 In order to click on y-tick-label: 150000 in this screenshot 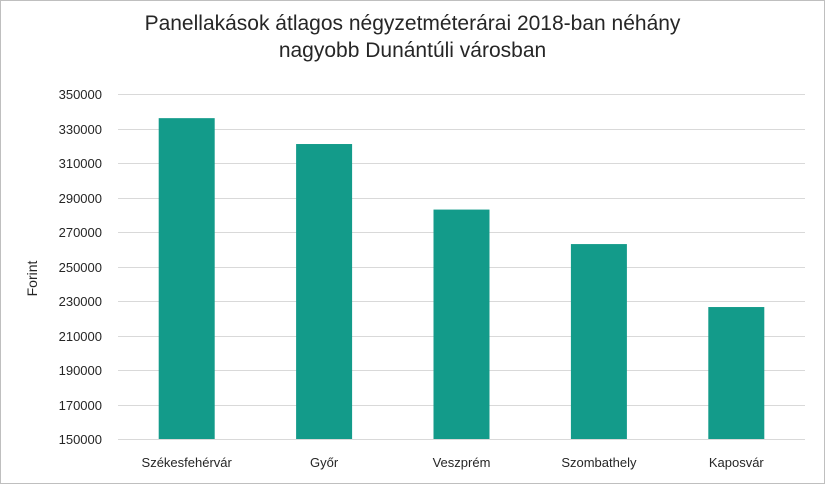, I will do `click(80, 439)`.